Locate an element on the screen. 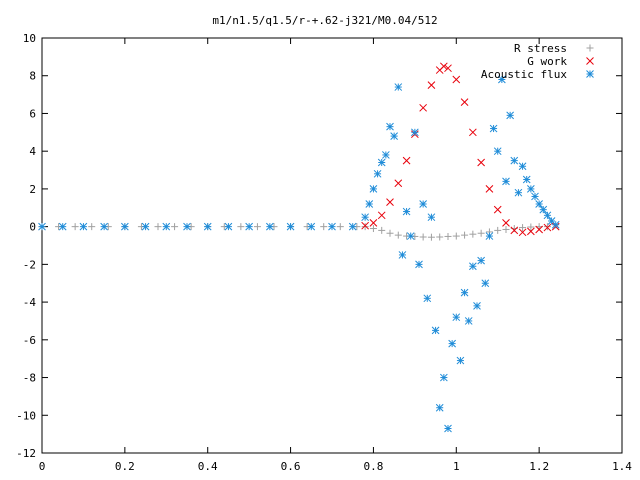 The image size is (640, 480). y-tick-label: -2 is located at coordinates (29, 264).